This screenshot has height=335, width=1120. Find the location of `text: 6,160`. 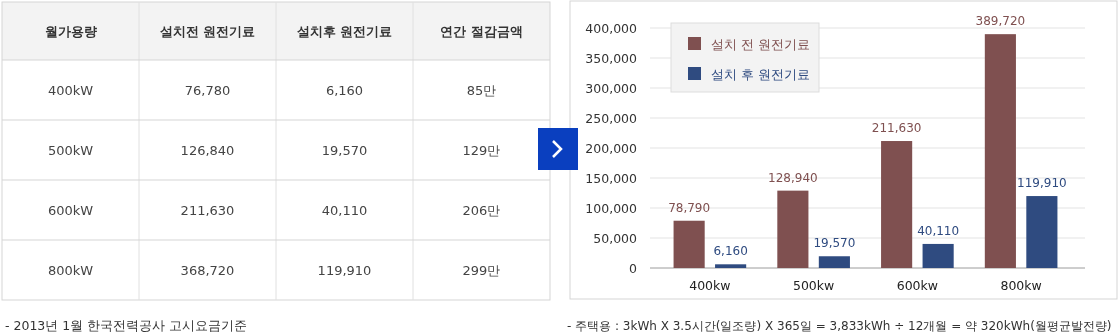

text: 6,160 is located at coordinates (344, 90).